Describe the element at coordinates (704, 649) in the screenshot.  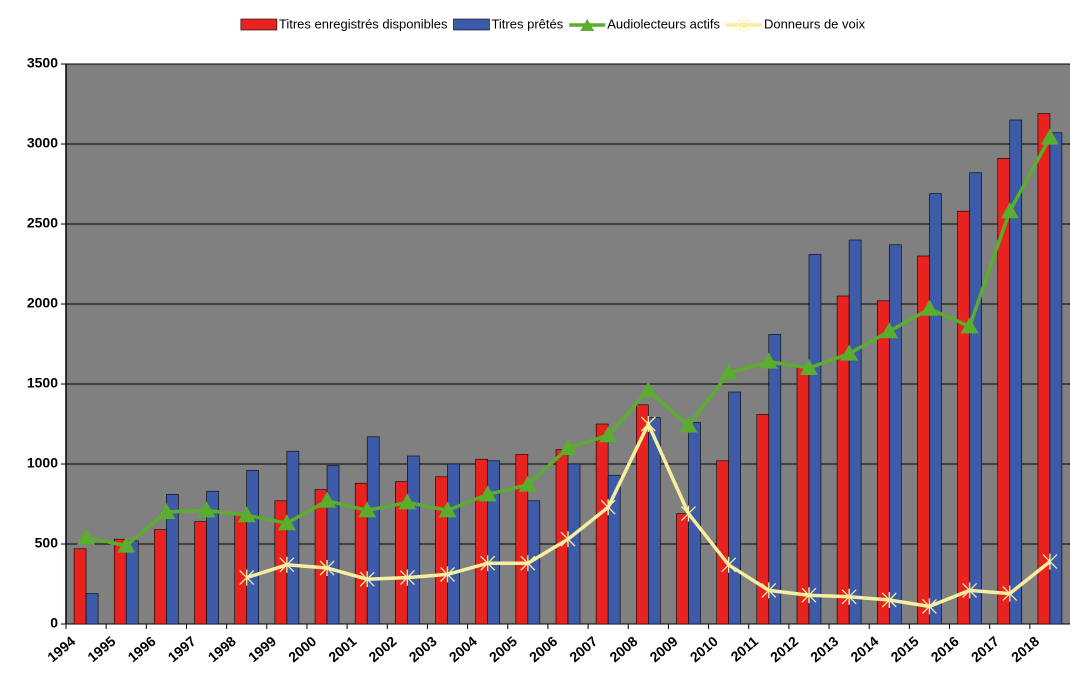
I see `x-tick-label: 2010` at that location.